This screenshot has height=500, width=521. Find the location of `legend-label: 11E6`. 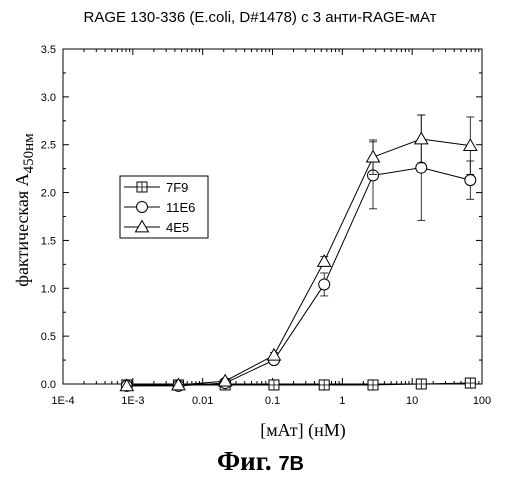

legend-label: 11E6 is located at coordinates (180, 207).